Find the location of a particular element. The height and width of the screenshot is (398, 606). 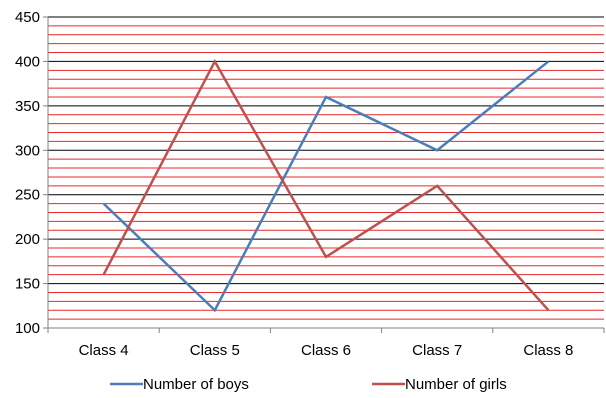

y-tick-label: 300 is located at coordinates (27, 150).